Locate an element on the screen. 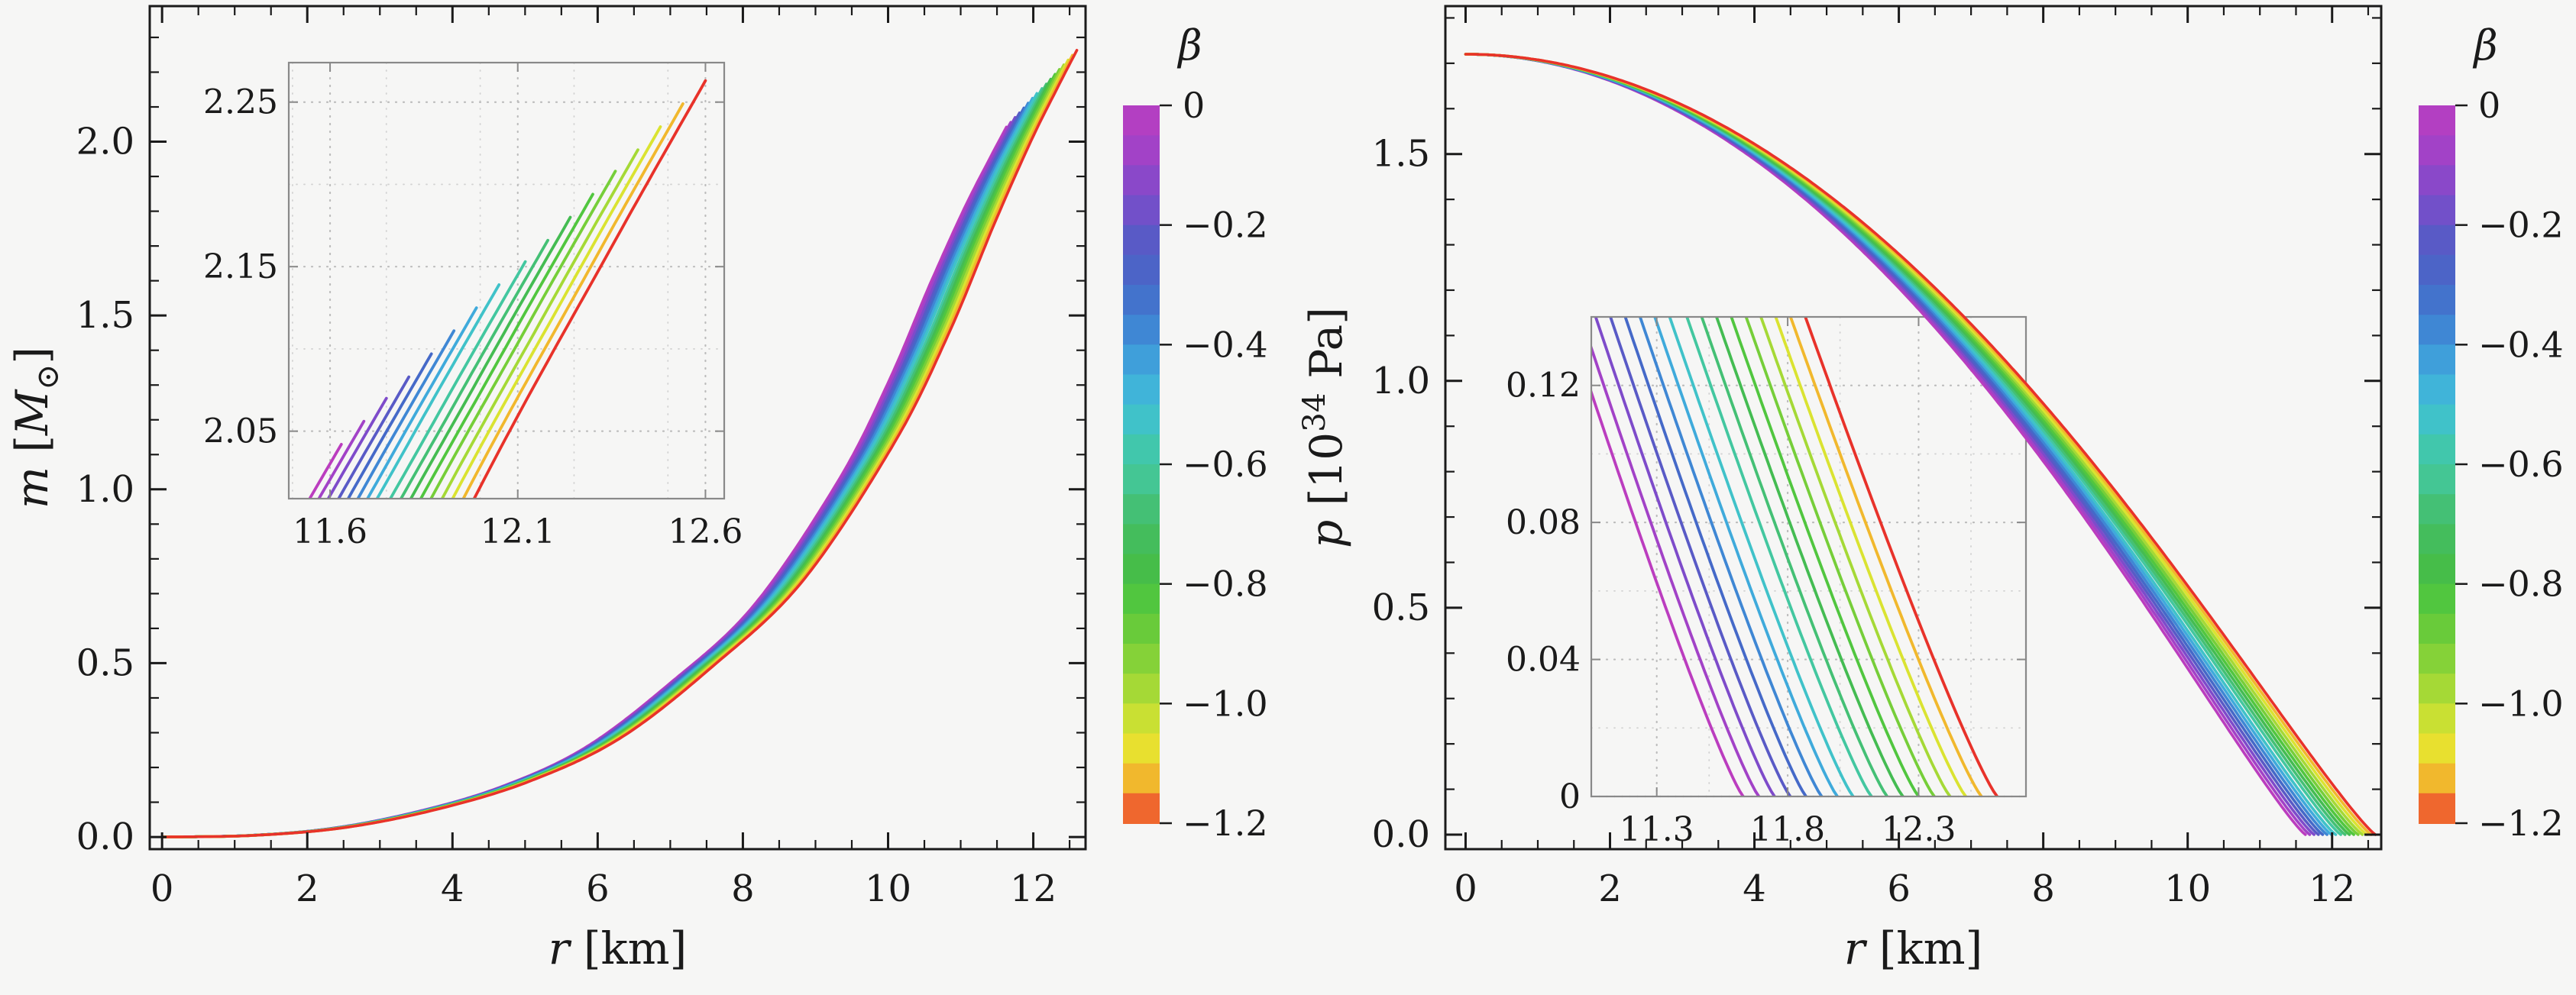 This screenshot has height=995, width=2576. y-tick-label: 1.0 is located at coordinates (105, 489).